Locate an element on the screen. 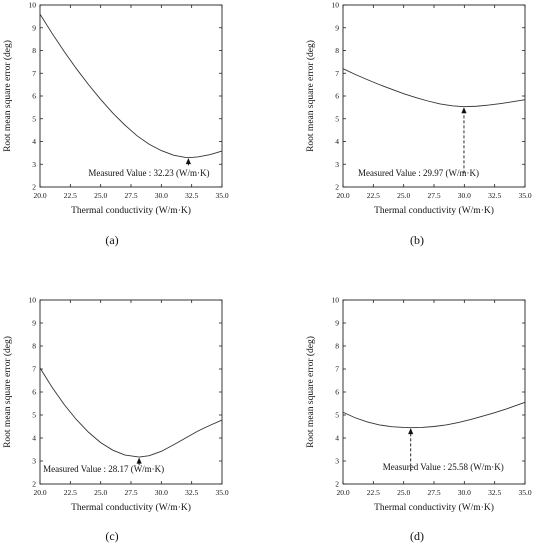  annotation-label: Measured Value : 25.58 (W/m·K) is located at coordinates (443, 467).